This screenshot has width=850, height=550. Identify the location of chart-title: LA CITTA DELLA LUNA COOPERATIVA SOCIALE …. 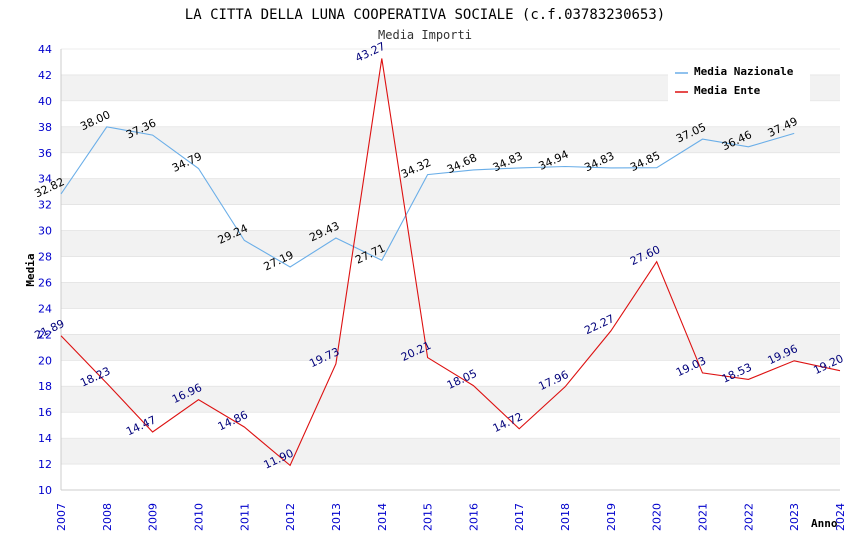
(425, 15).